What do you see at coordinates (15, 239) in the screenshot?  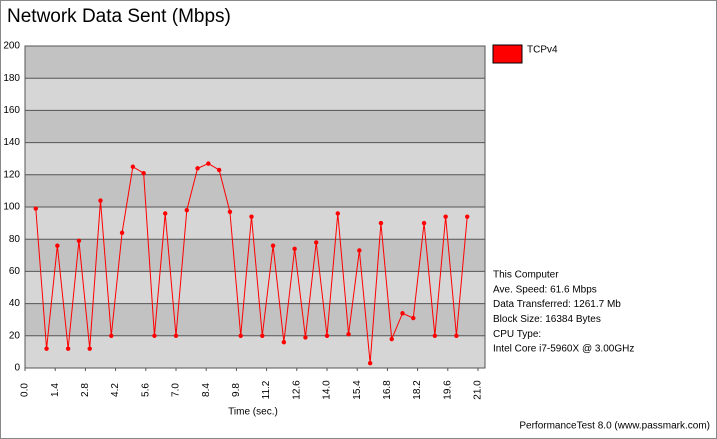 I see `y-tick-label: 80` at bounding box center [15, 239].